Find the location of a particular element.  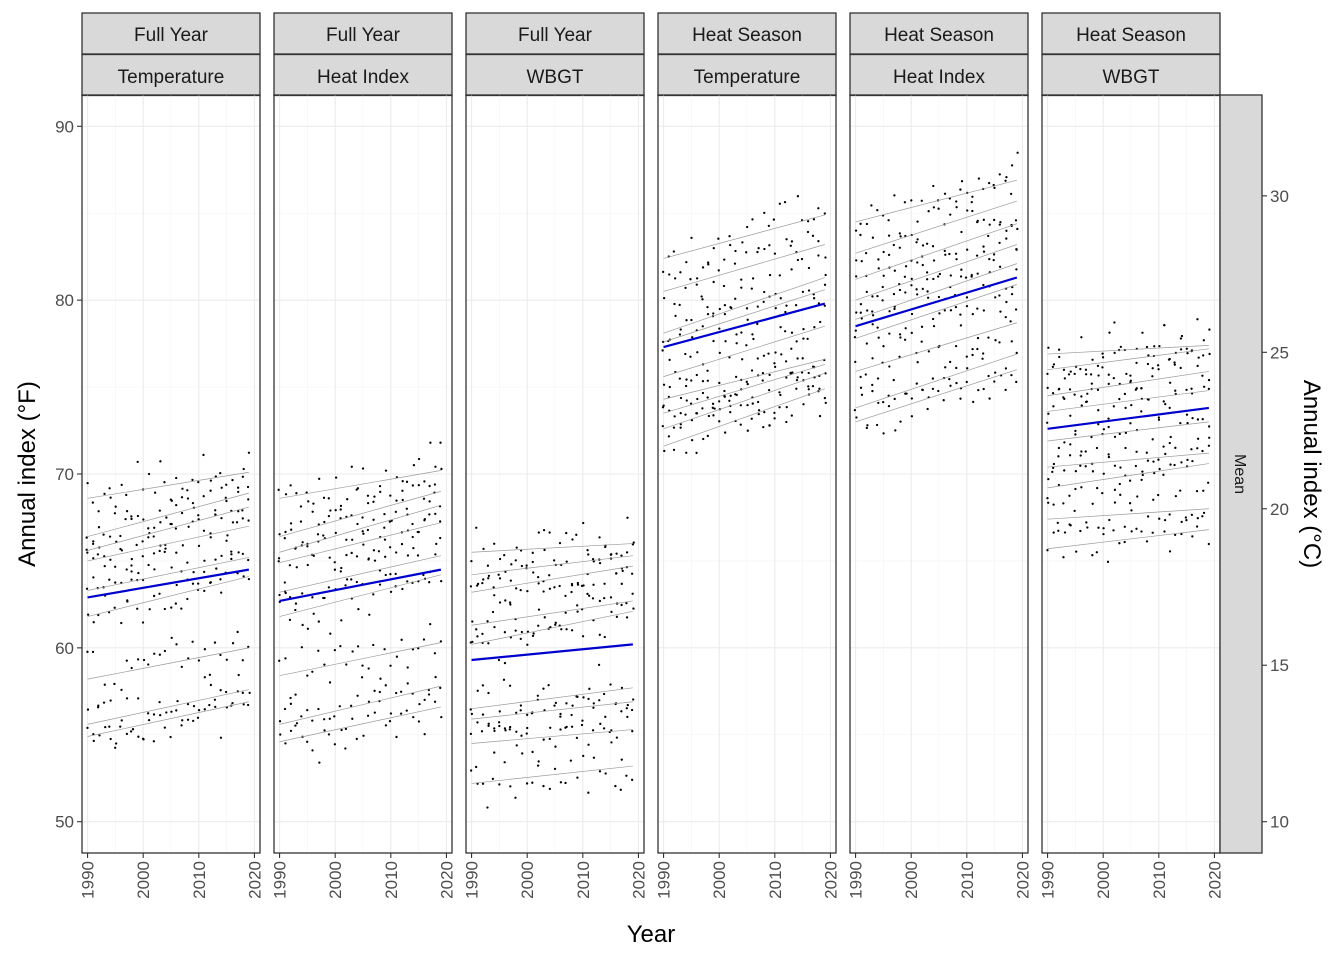

x-tick-label: 2000 is located at coordinates (527, 880).